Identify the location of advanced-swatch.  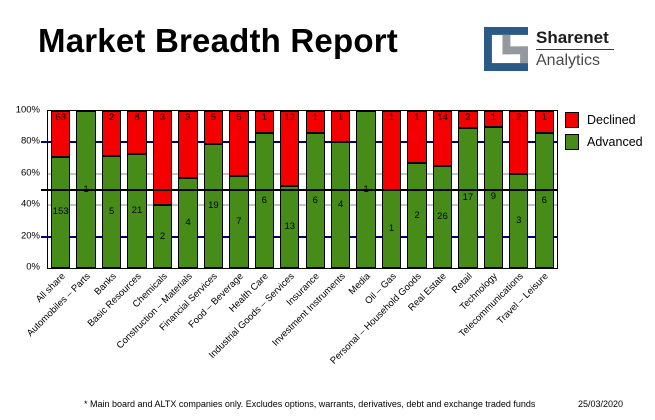
(572, 142).